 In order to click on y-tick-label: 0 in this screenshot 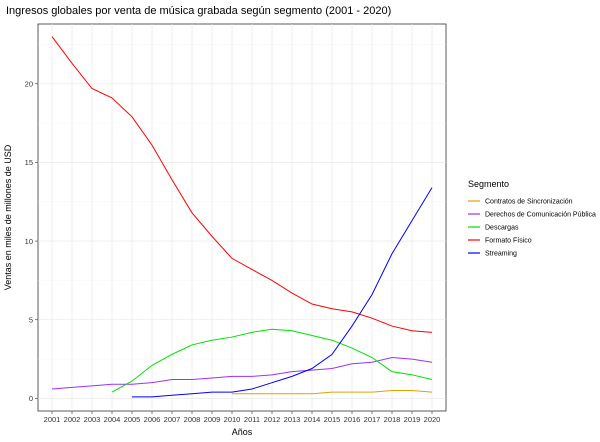, I will do `click(31, 398)`.